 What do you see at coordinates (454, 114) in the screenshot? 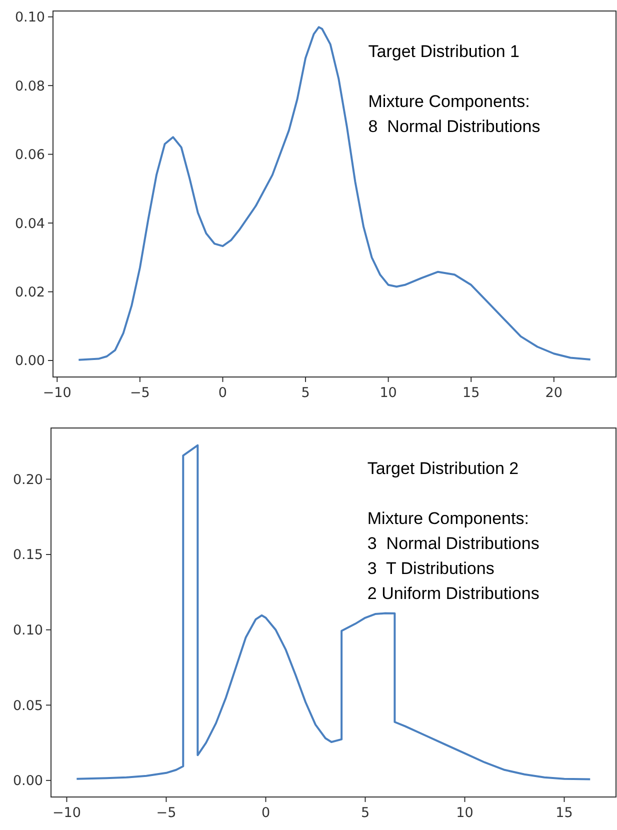
I see `annotation: Mixture Components: 8 Normal Distributions` at bounding box center [454, 114].